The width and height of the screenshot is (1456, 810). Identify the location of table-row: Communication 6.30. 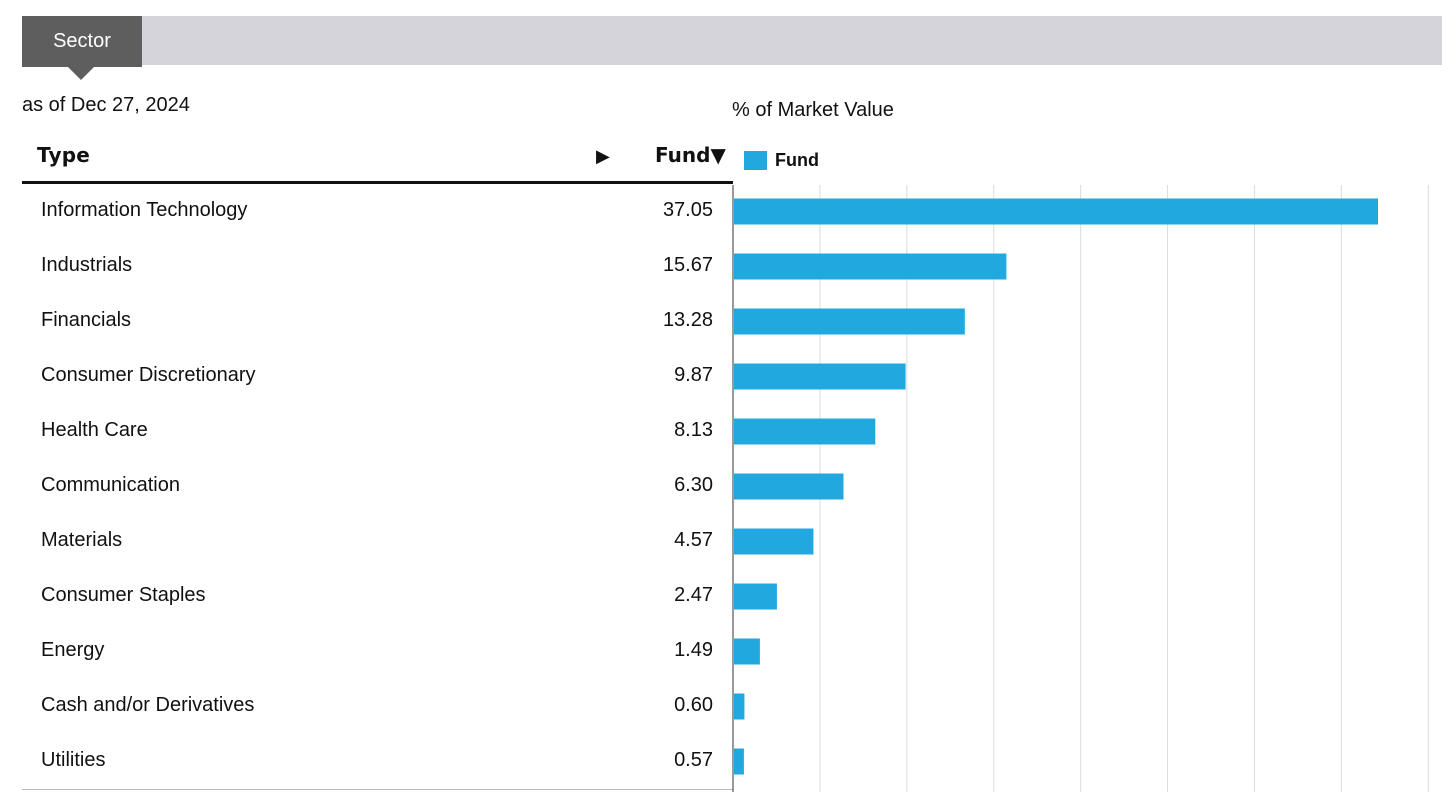
(377, 486).